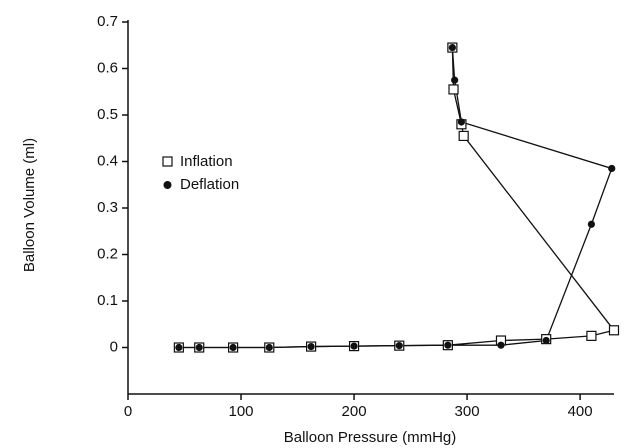 The image size is (628, 448). I want to click on x-tick-label: 400, so click(580, 411).